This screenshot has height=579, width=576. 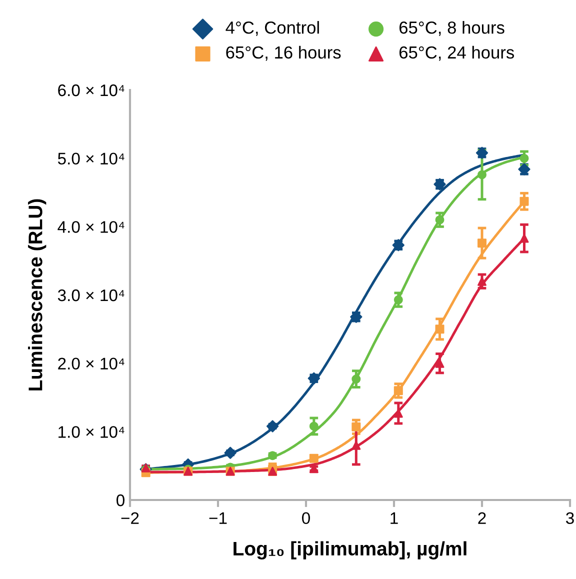 What do you see at coordinates (91, 295) in the screenshot?
I see `y-tick-label: 3.0 × 10⁴` at bounding box center [91, 295].